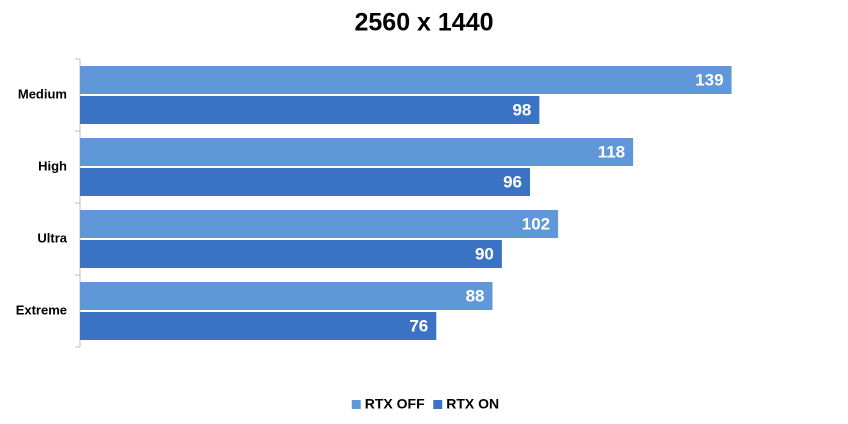 The height and width of the screenshot is (424, 848). What do you see at coordinates (52, 237) in the screenshot?
I see `y-tick-label: Ultra` at bounding box center [52, 237].